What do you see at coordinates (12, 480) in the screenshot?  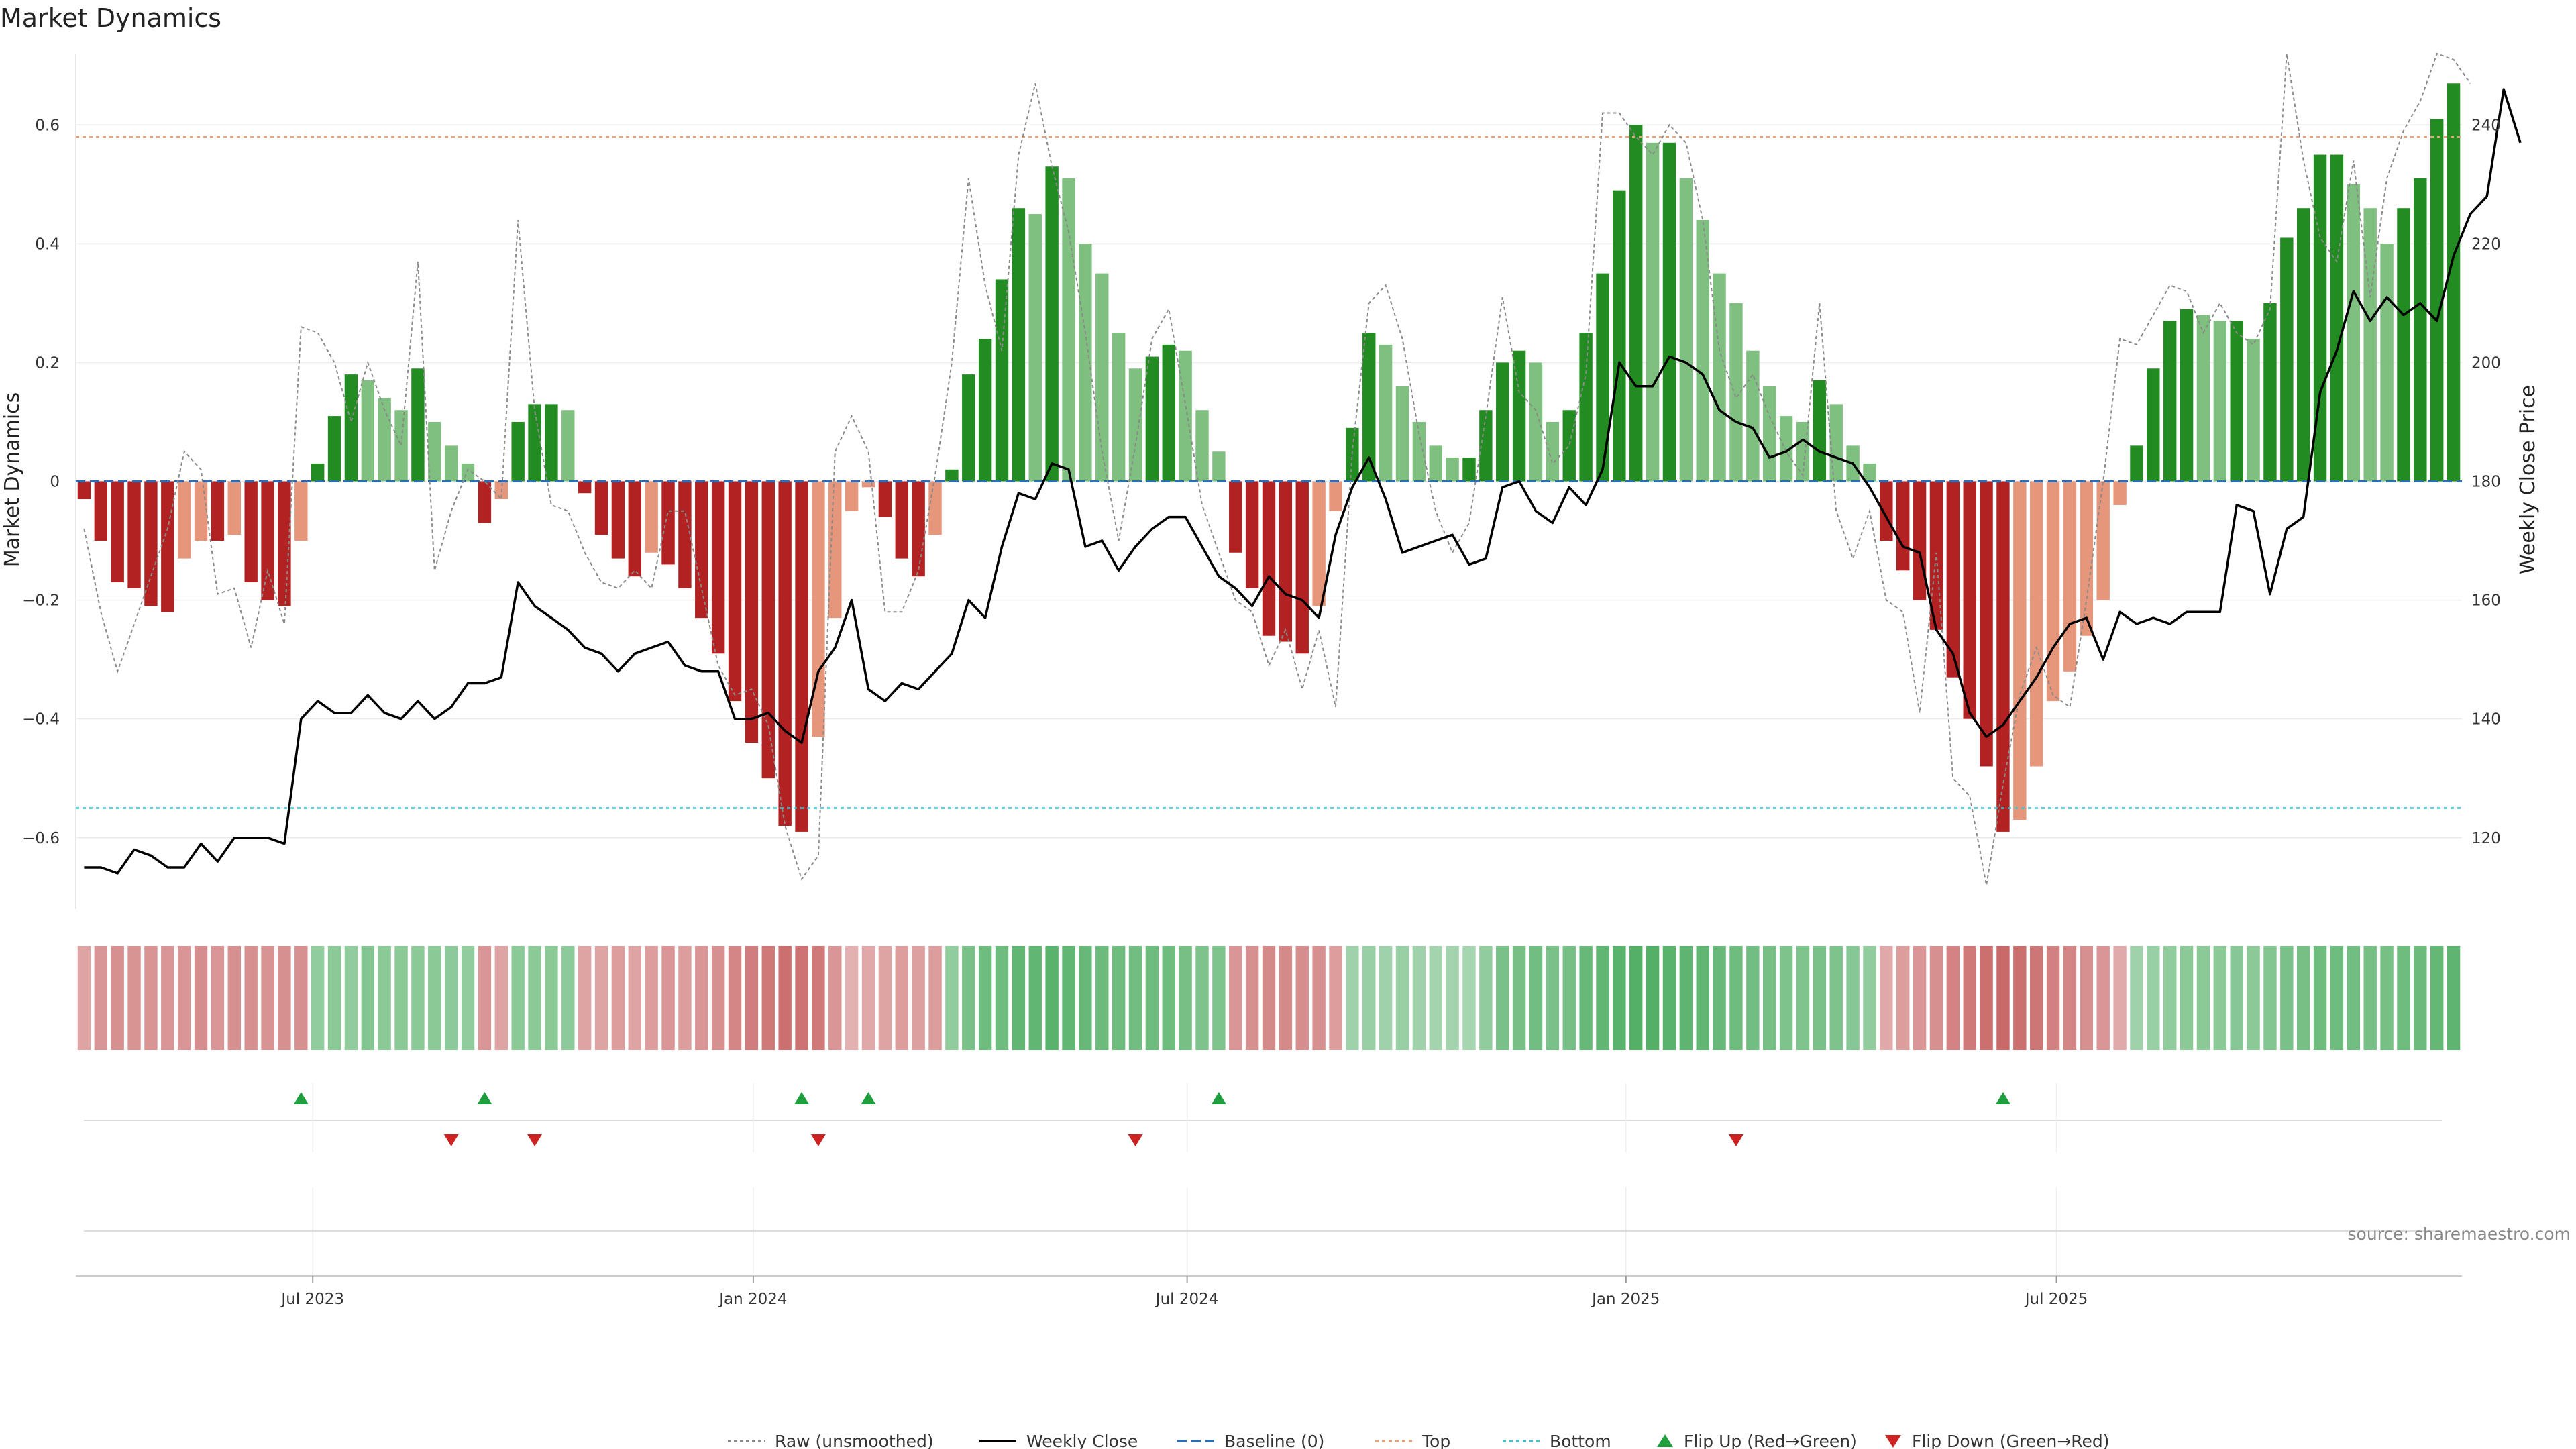 I see `y-axis-title-left: Market Dynamics` at bounding box center [12, 480].